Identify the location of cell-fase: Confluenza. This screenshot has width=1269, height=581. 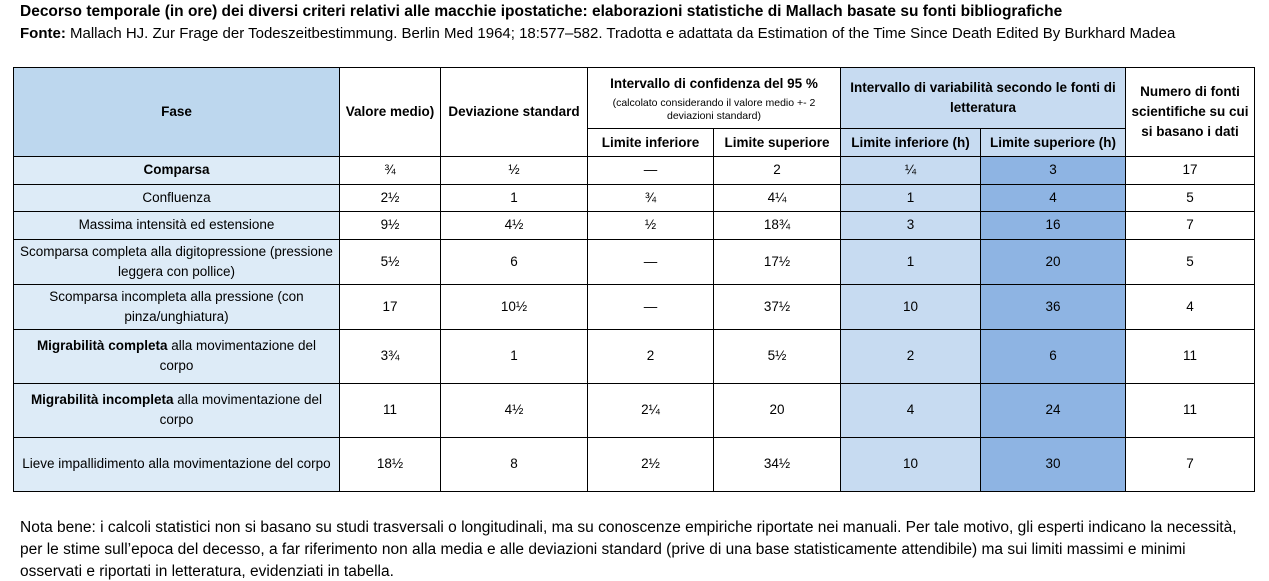
(176, 198).